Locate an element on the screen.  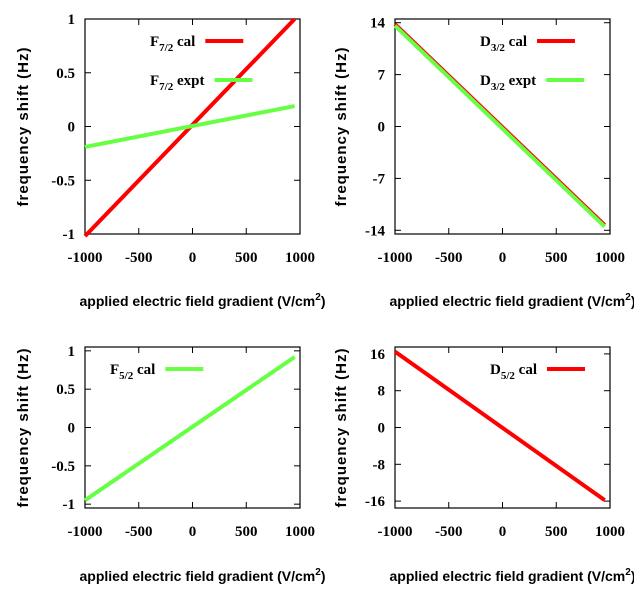
legend-label-1: D5/2 cal is located at coordinates (513, 372).